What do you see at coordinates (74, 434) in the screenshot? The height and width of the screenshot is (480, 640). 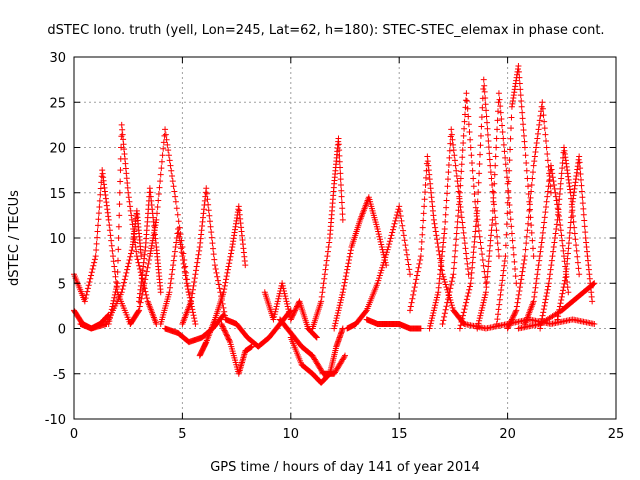 I see `x-tick-label: 0` at bounding box center [74, 434].